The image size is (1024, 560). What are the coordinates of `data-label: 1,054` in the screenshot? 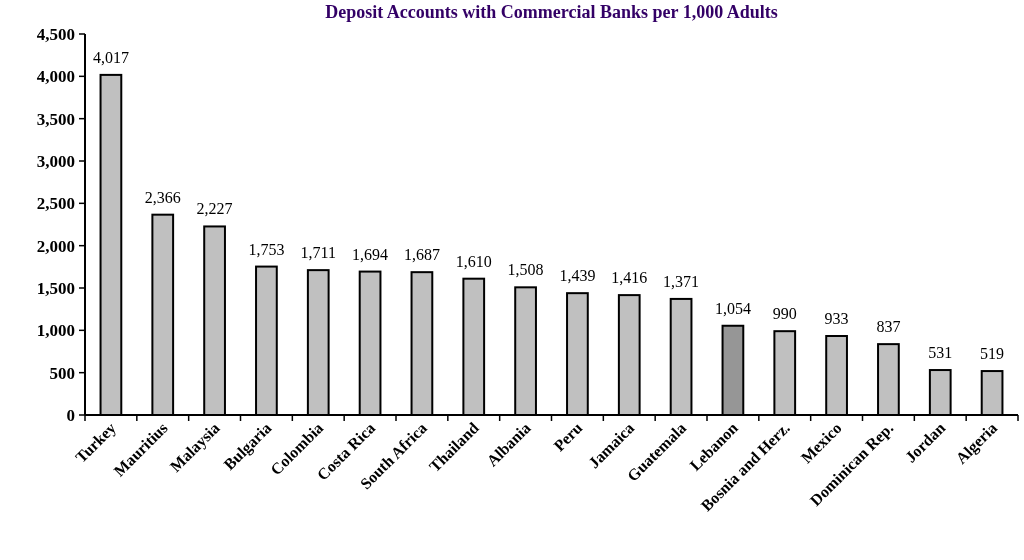 It's located at (732, 308).